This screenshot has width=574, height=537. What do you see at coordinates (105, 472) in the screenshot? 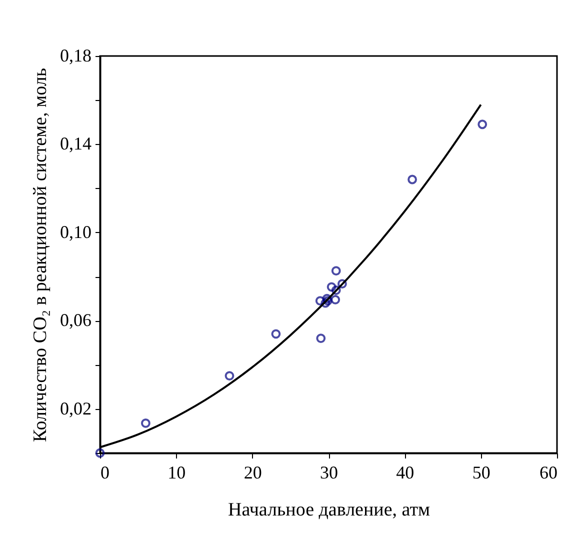
I see `x-tick-label: 0` at bounding box center [105, 472].